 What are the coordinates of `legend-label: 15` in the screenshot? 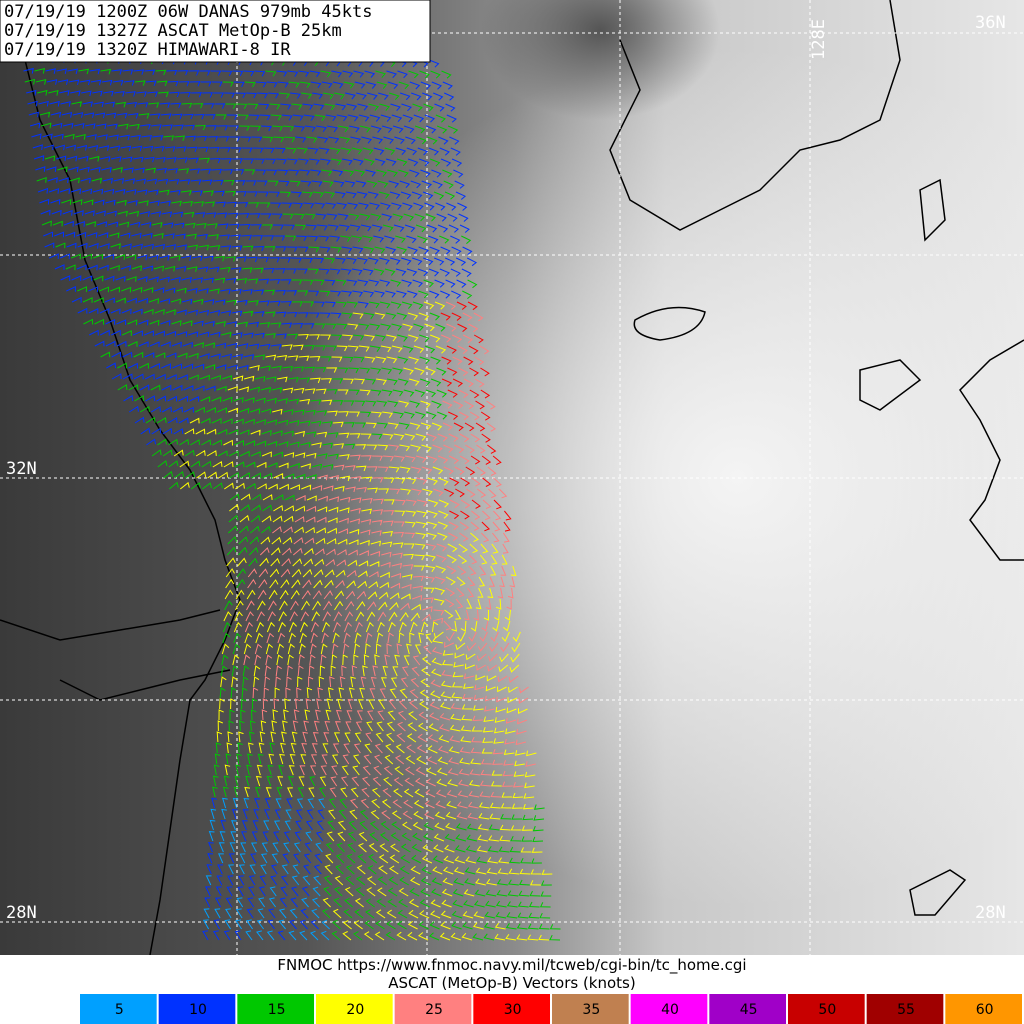 It's located at (277, 1010).